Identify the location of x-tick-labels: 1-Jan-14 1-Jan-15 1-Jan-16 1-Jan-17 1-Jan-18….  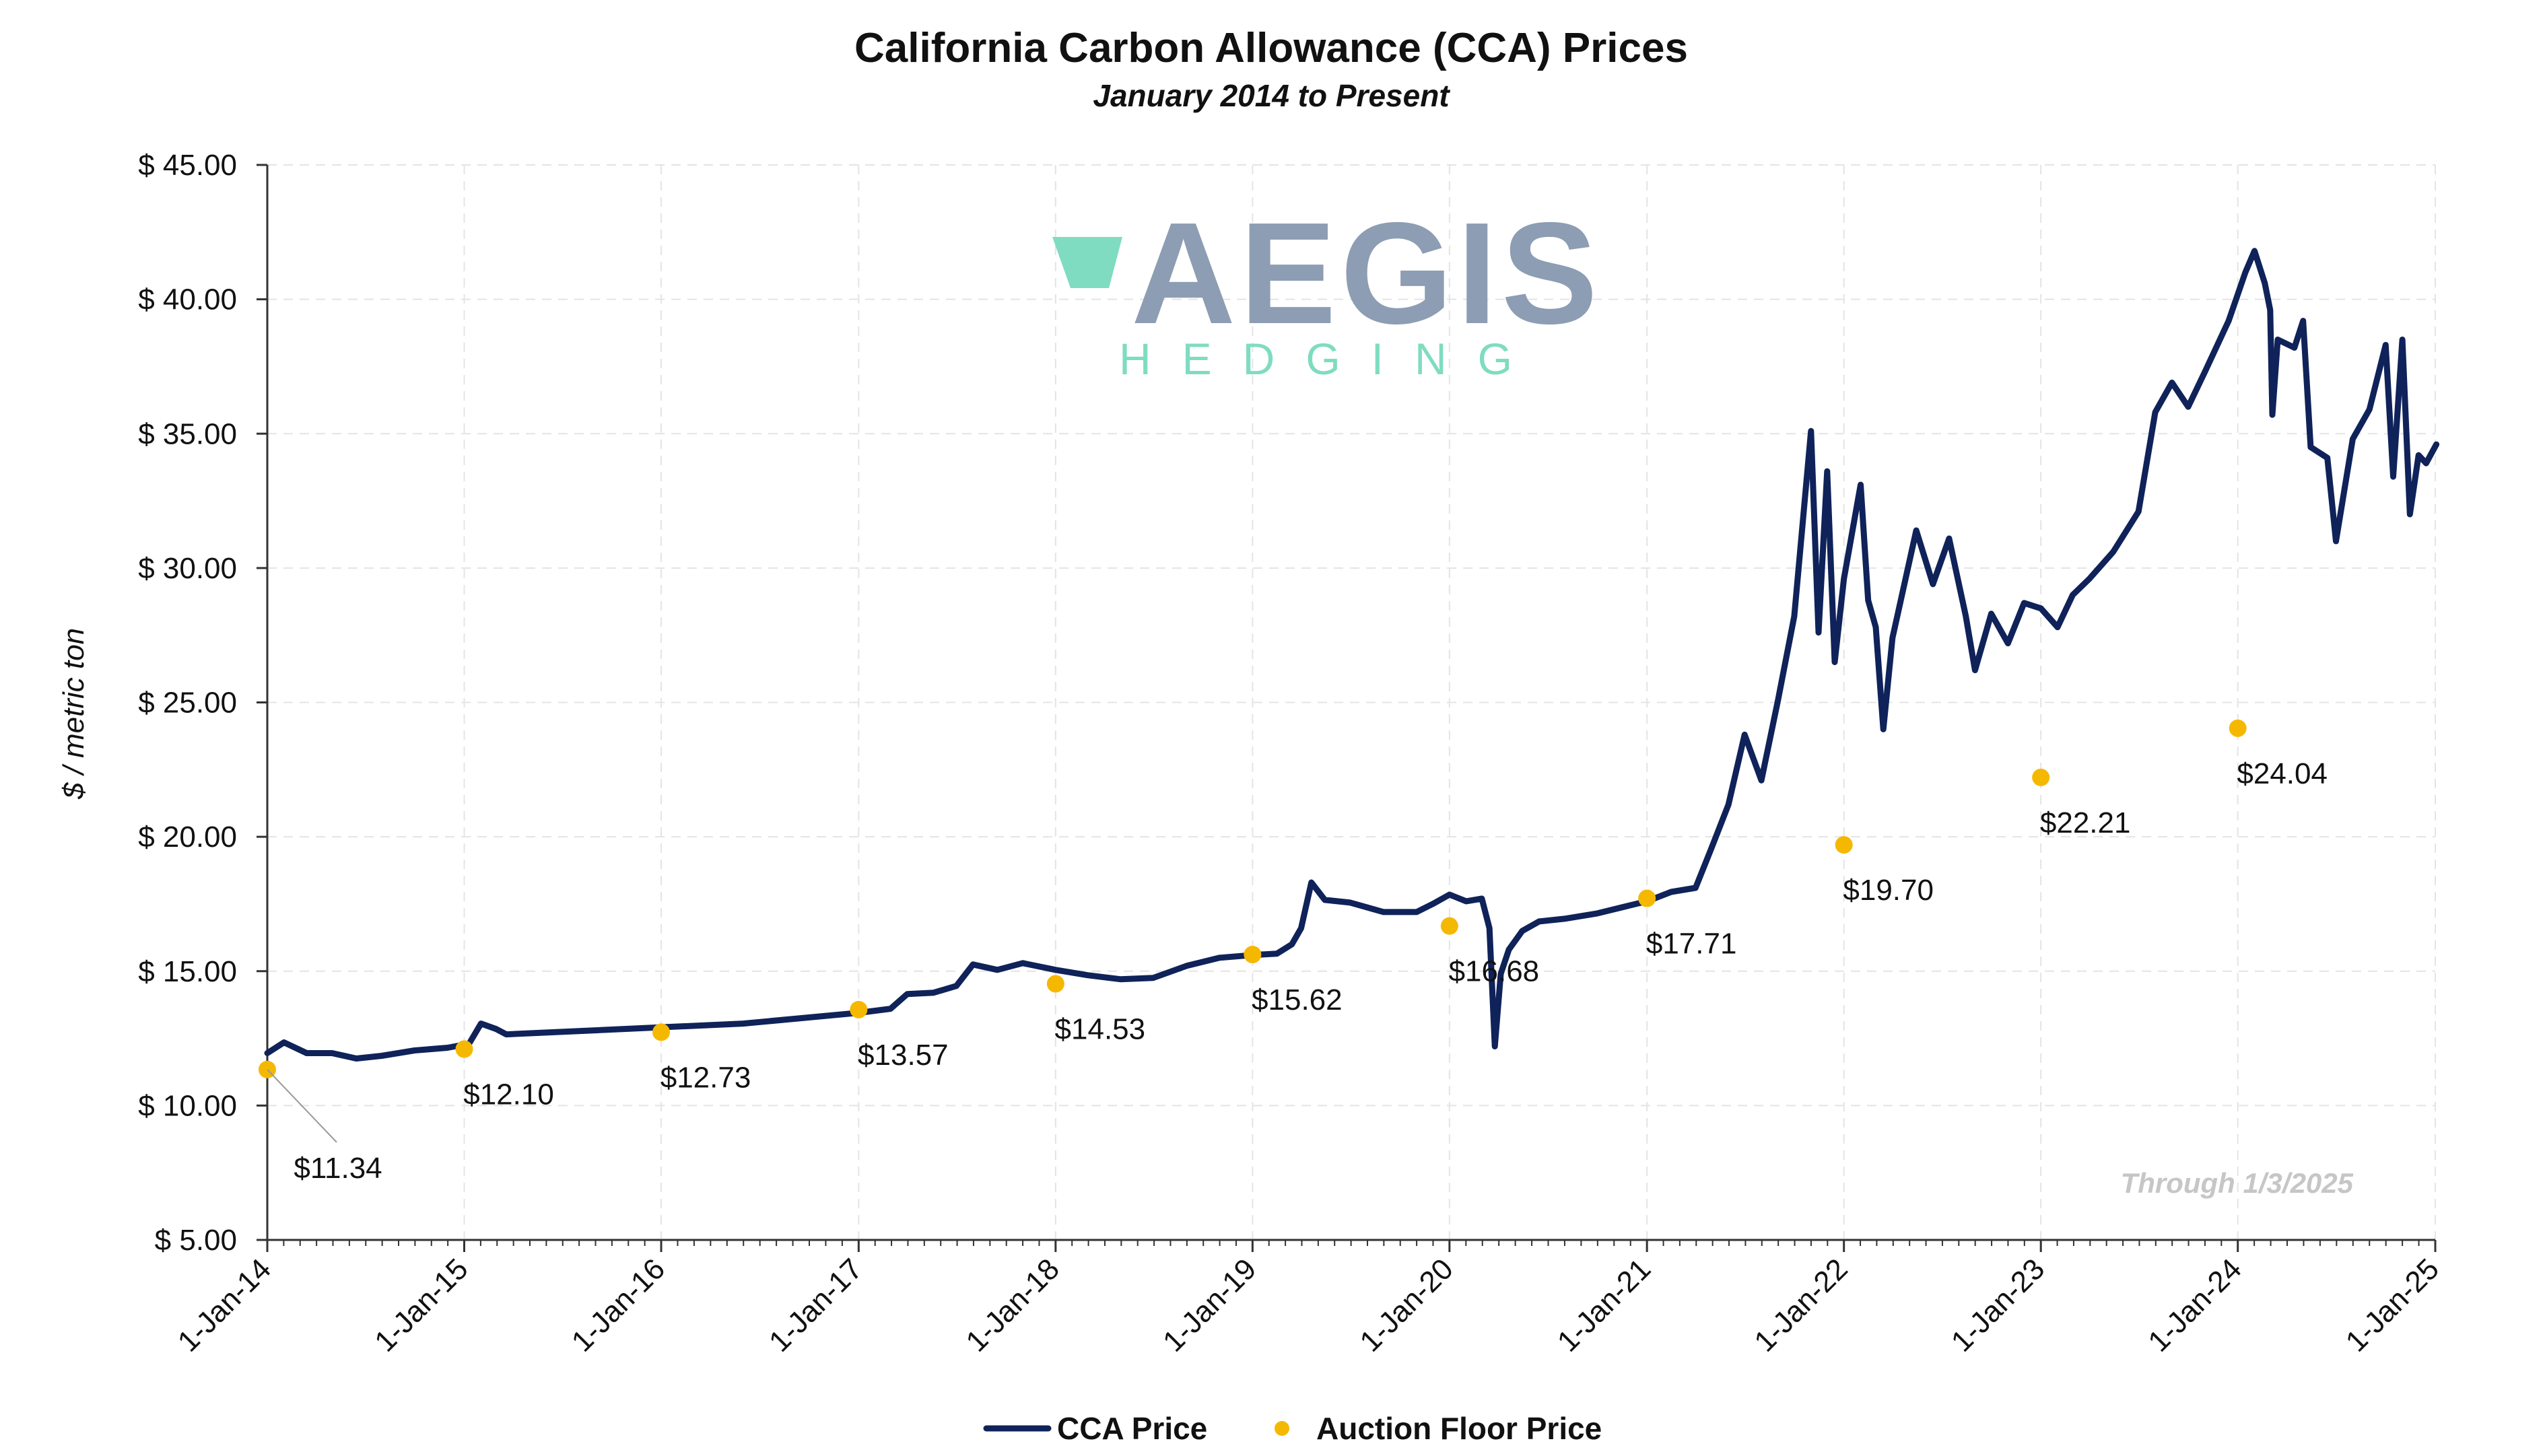
(1308, 1305).